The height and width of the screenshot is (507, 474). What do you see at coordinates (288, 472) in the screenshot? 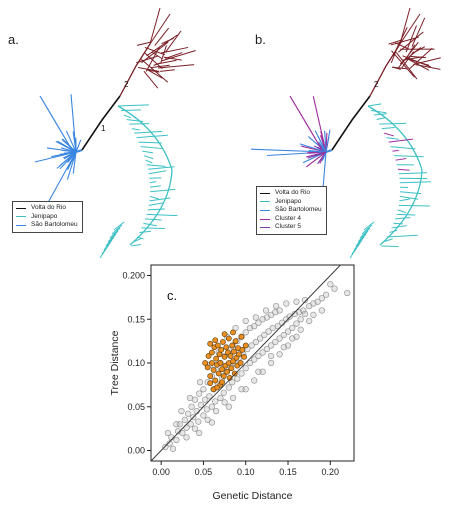
I see `x-tick-label: 0.15` at bounding box center [288, 472].